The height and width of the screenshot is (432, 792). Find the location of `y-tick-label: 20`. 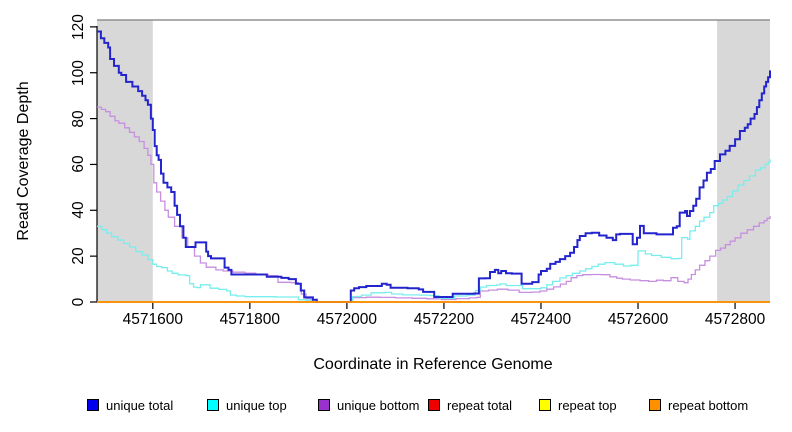

y-tick-label: 20 is located at coordinates (78, 256).